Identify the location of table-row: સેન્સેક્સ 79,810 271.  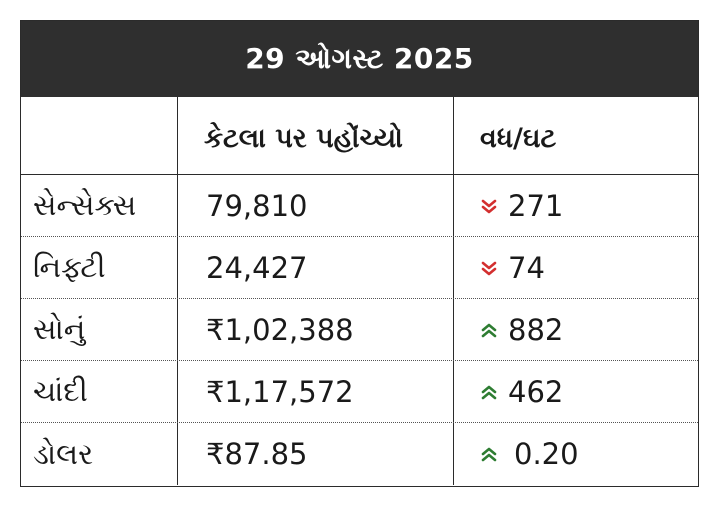
(359, 206).